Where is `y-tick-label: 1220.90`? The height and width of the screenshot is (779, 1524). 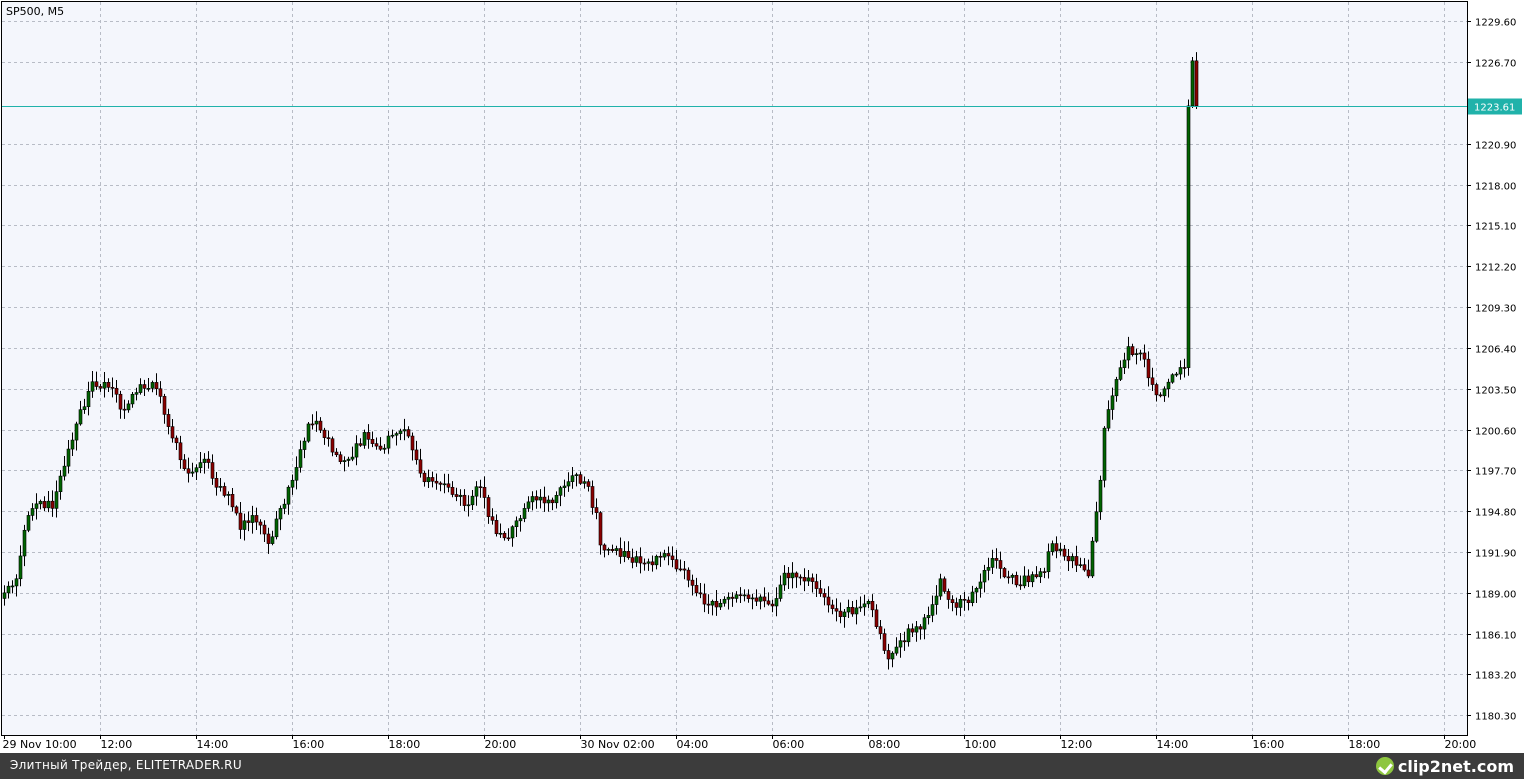
y-tick-label: 1220.90 is located at coordinates (1495, 146).